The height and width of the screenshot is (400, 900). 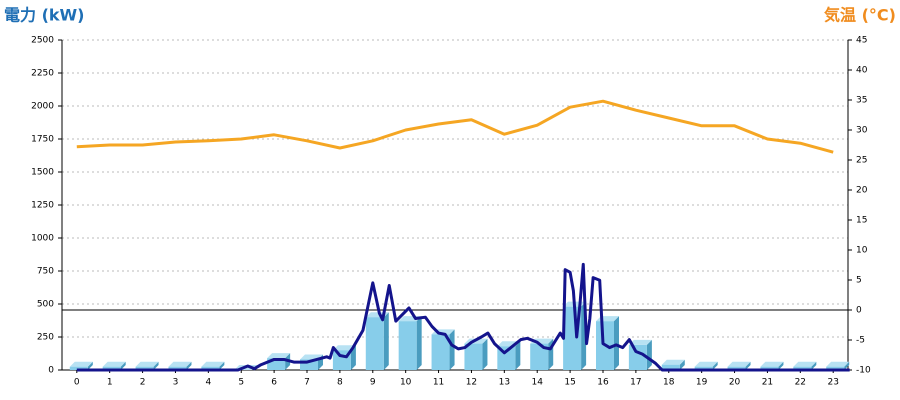 I want to click on x-tick-label: 0, so click(x=77, y=383).